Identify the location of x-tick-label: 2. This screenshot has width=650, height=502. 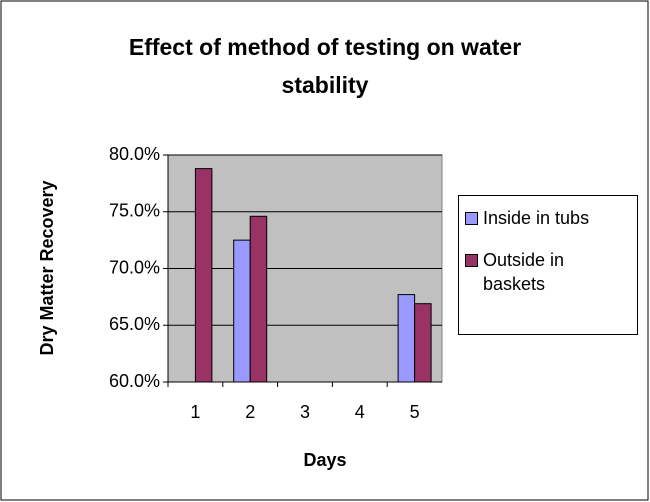
(250, 412).